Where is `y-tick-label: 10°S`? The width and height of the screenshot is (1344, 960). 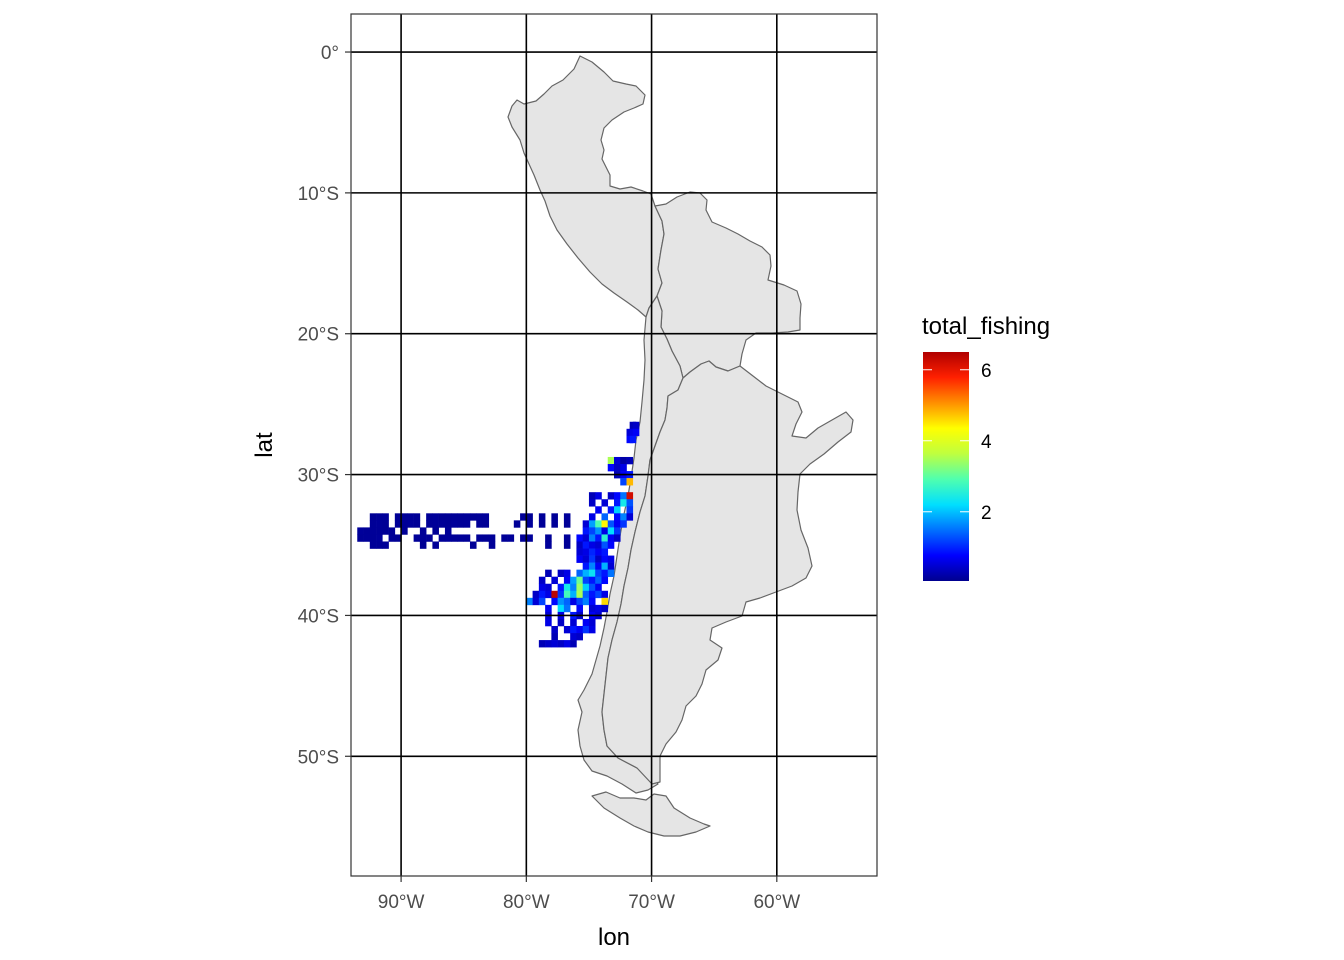 y-tick-label: 10°S is located at coordinates (318, 194).